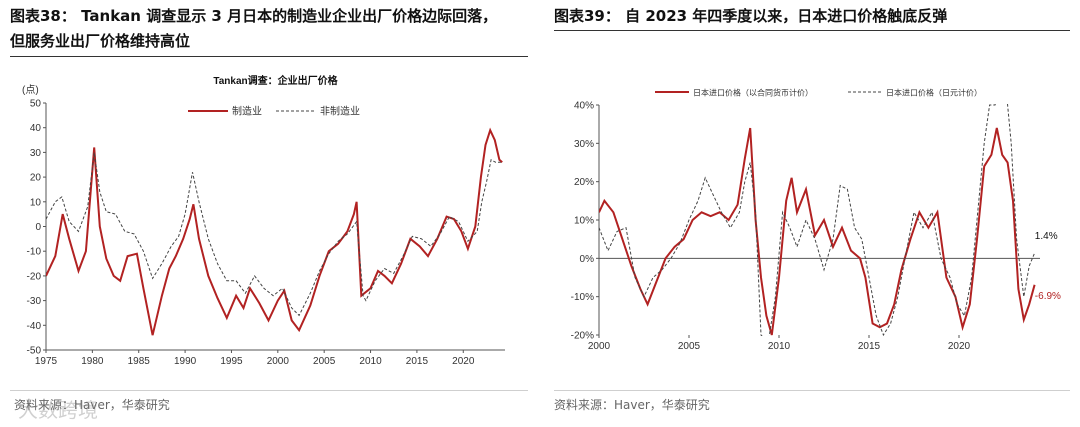 The width and height of the screenshot is (1080, 427). Describe the element at coordinates (185, 361) in the screenshot. I see `x-tick-label: 1990` at that location.